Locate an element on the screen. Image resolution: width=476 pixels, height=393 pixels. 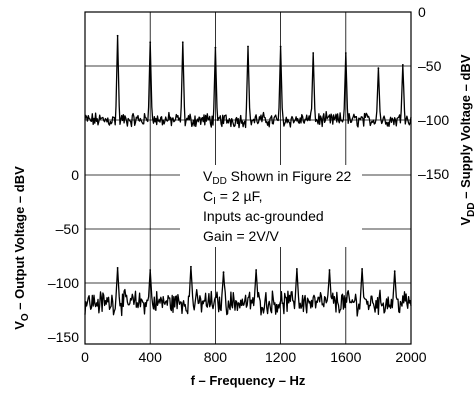
left-tick-label: –50 is located at coordinates (68, 229).